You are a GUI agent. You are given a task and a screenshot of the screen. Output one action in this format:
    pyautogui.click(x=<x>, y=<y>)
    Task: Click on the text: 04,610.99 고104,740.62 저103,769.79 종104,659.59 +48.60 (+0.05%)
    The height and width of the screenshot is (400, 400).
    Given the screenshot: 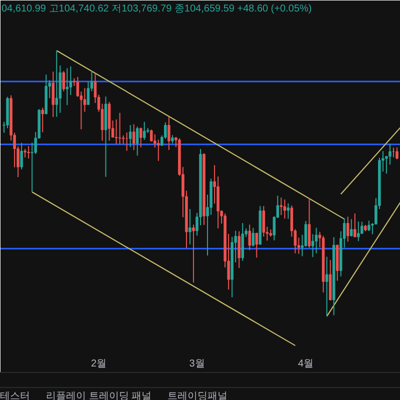 What is the action you would take?
    pyautogui.click(x=157, y=9)
    